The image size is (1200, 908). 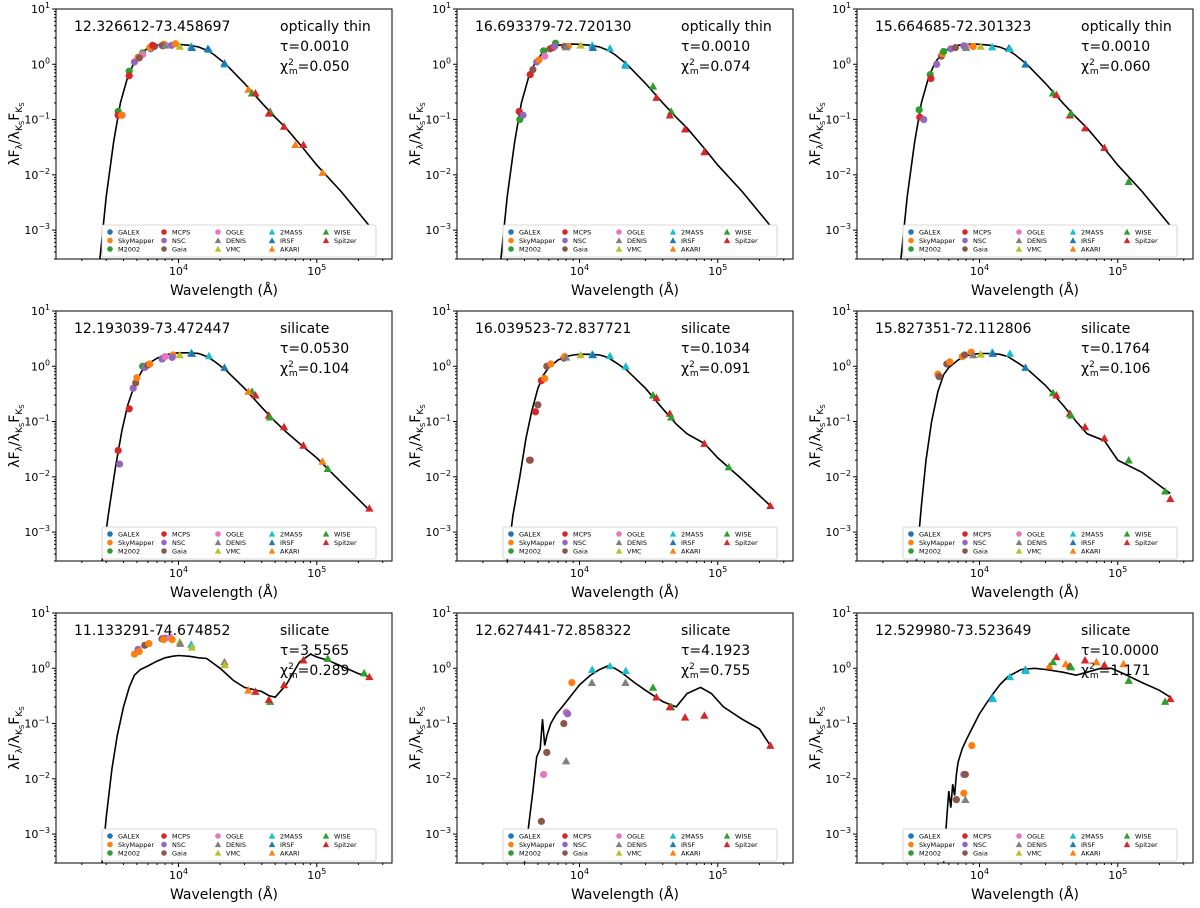 What do you see at coordinates (580, 45) in the screenshot?
I see `data-point-vmc` at bounding box center [580, 45].